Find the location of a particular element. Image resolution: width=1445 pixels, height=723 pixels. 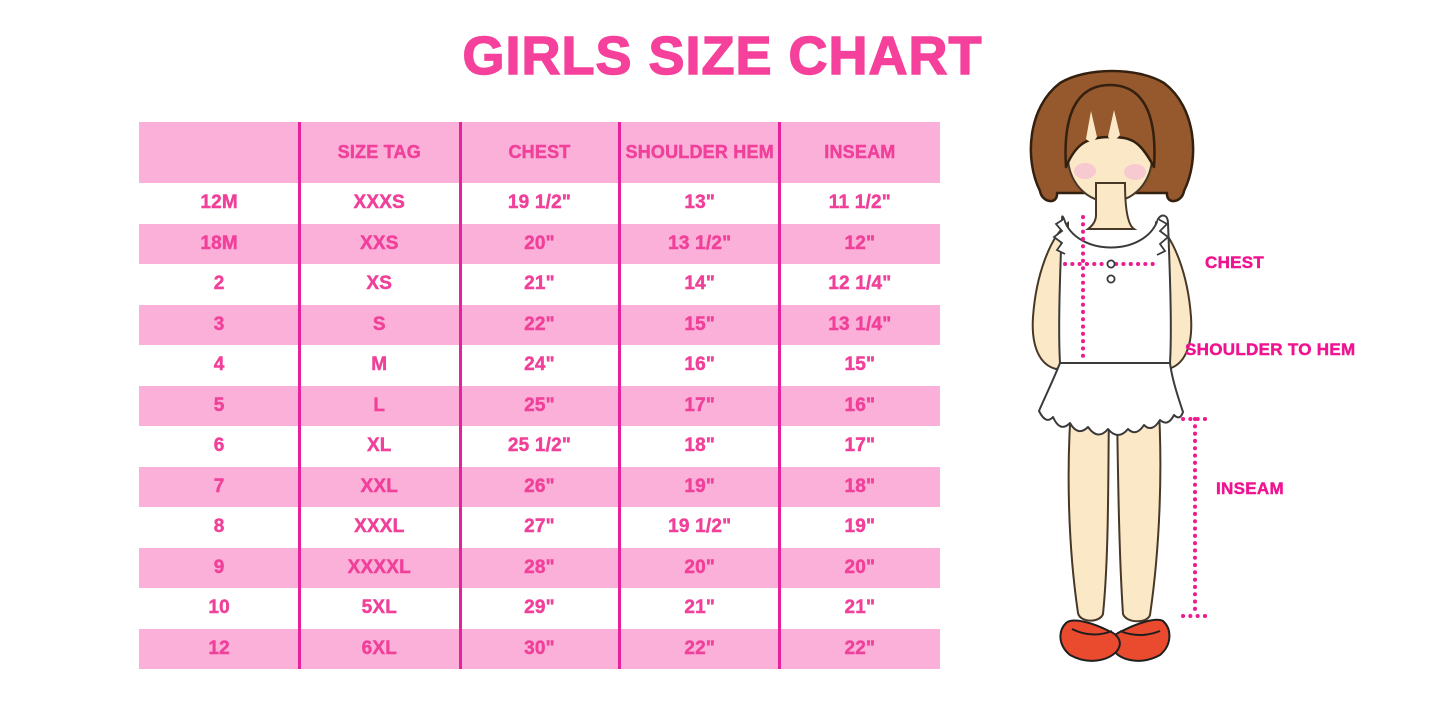

column-header: SHOULDER HEM is located at coordinates (699, 152).